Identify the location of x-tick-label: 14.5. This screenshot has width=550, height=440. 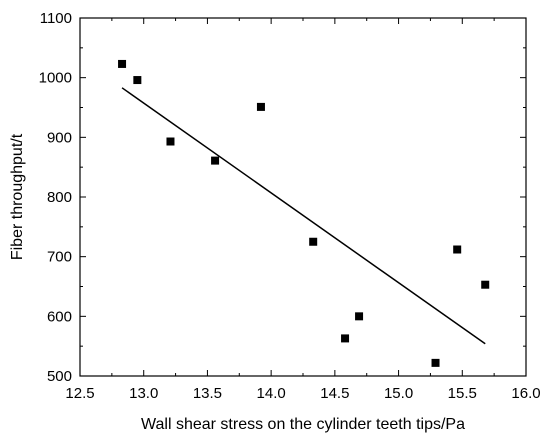
(334, 393).